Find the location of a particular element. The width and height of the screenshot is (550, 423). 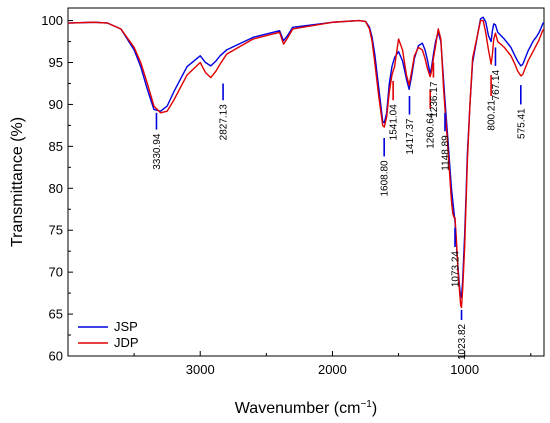

y-tick-label: 80 is located at coordinates (56, 188).